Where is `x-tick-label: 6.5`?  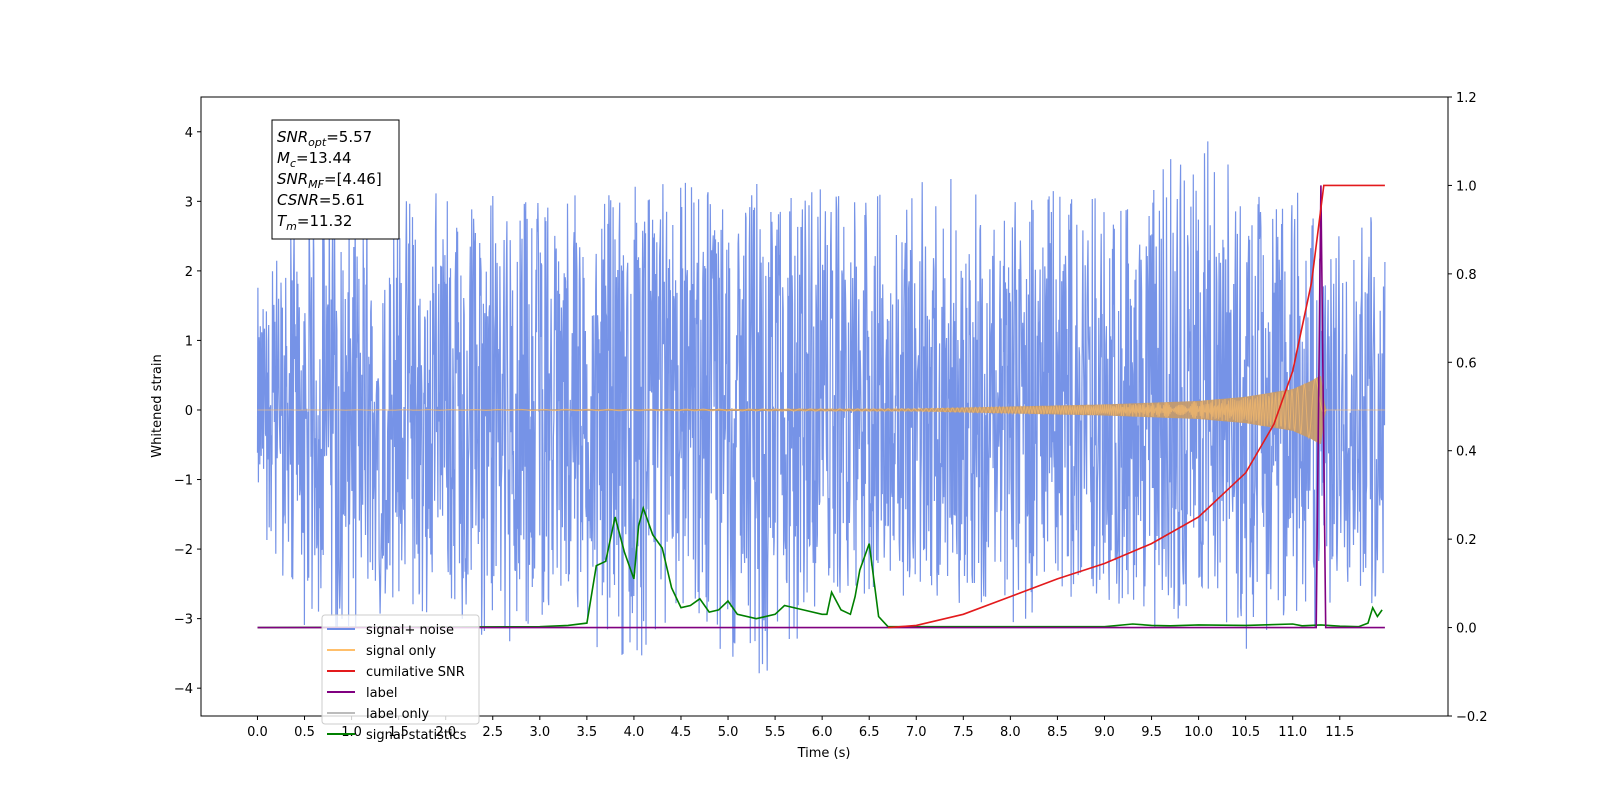
x-tick-label: 6.5 is located at coordinates (869, 732).